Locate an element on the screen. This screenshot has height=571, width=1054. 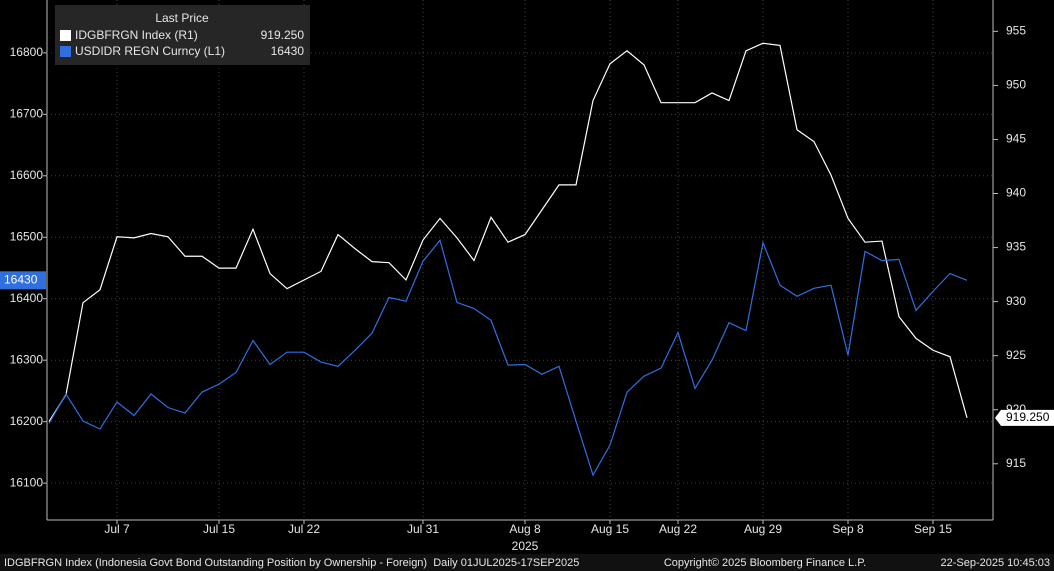
x-tick-label: Aug 22 is located at coordinates (678, 529).